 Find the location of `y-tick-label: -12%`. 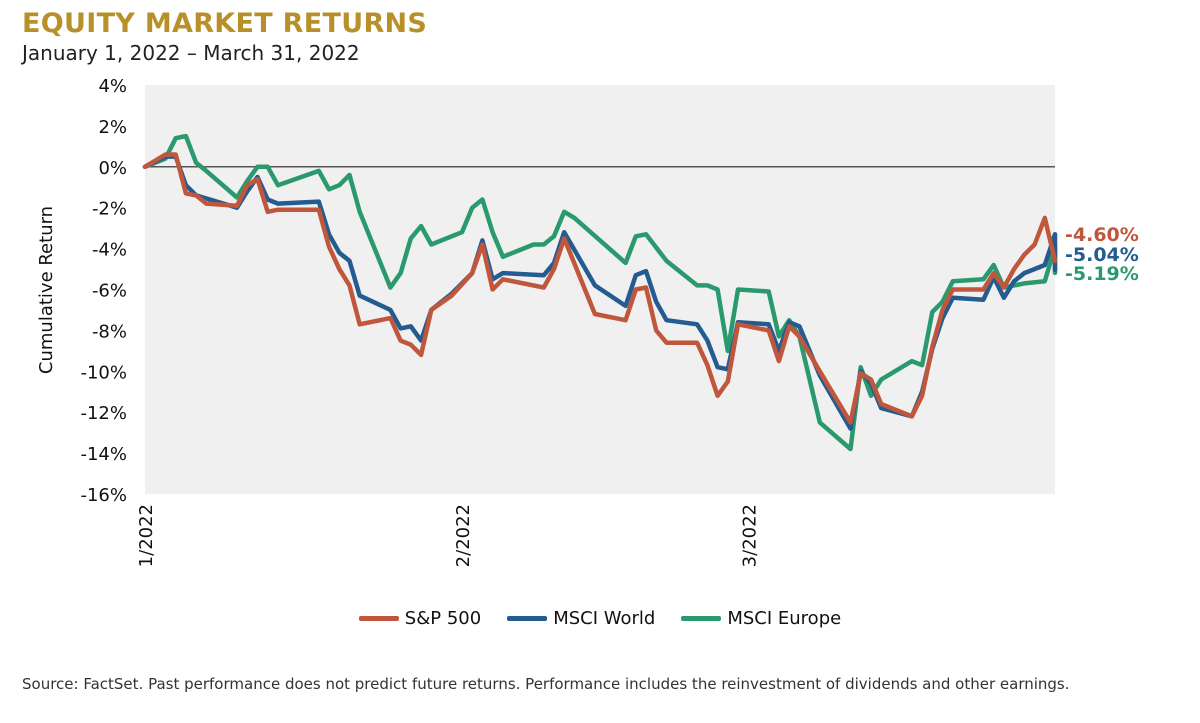

y-tick-label: -12% is located at coordinates (103, 413).